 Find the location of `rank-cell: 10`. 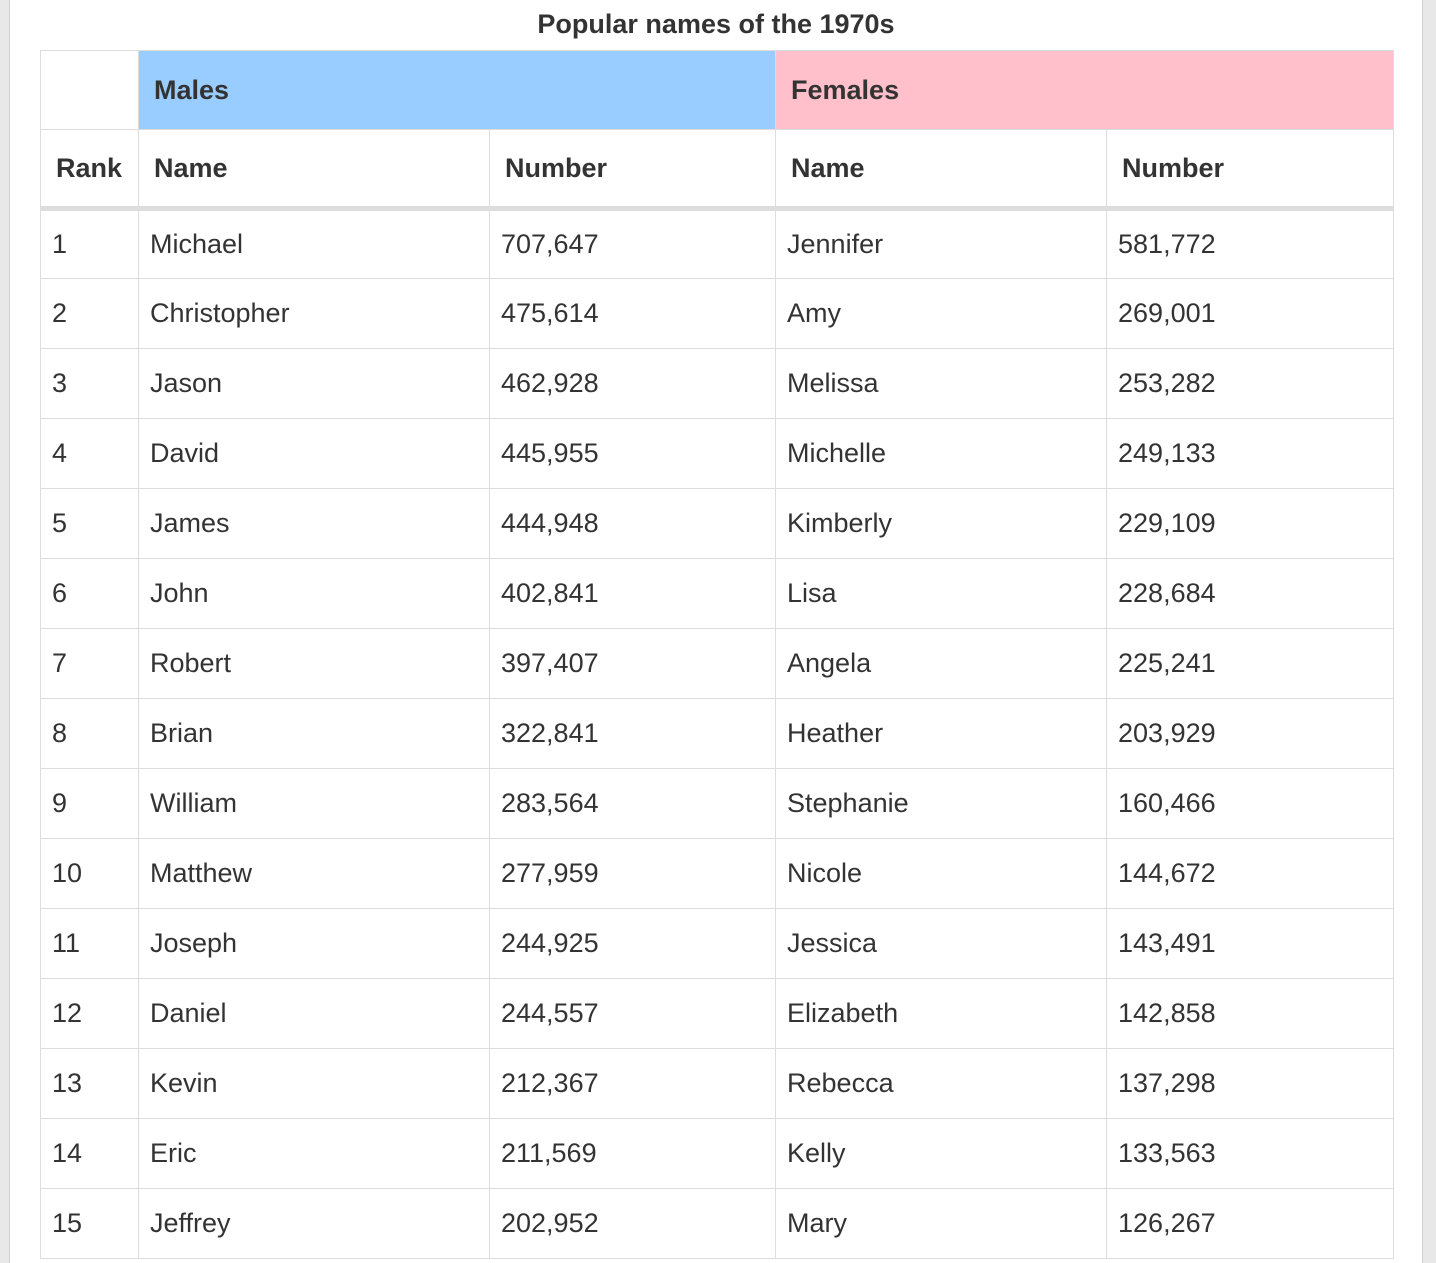

rank-cell: 10 is located at coordinates (89, 873).